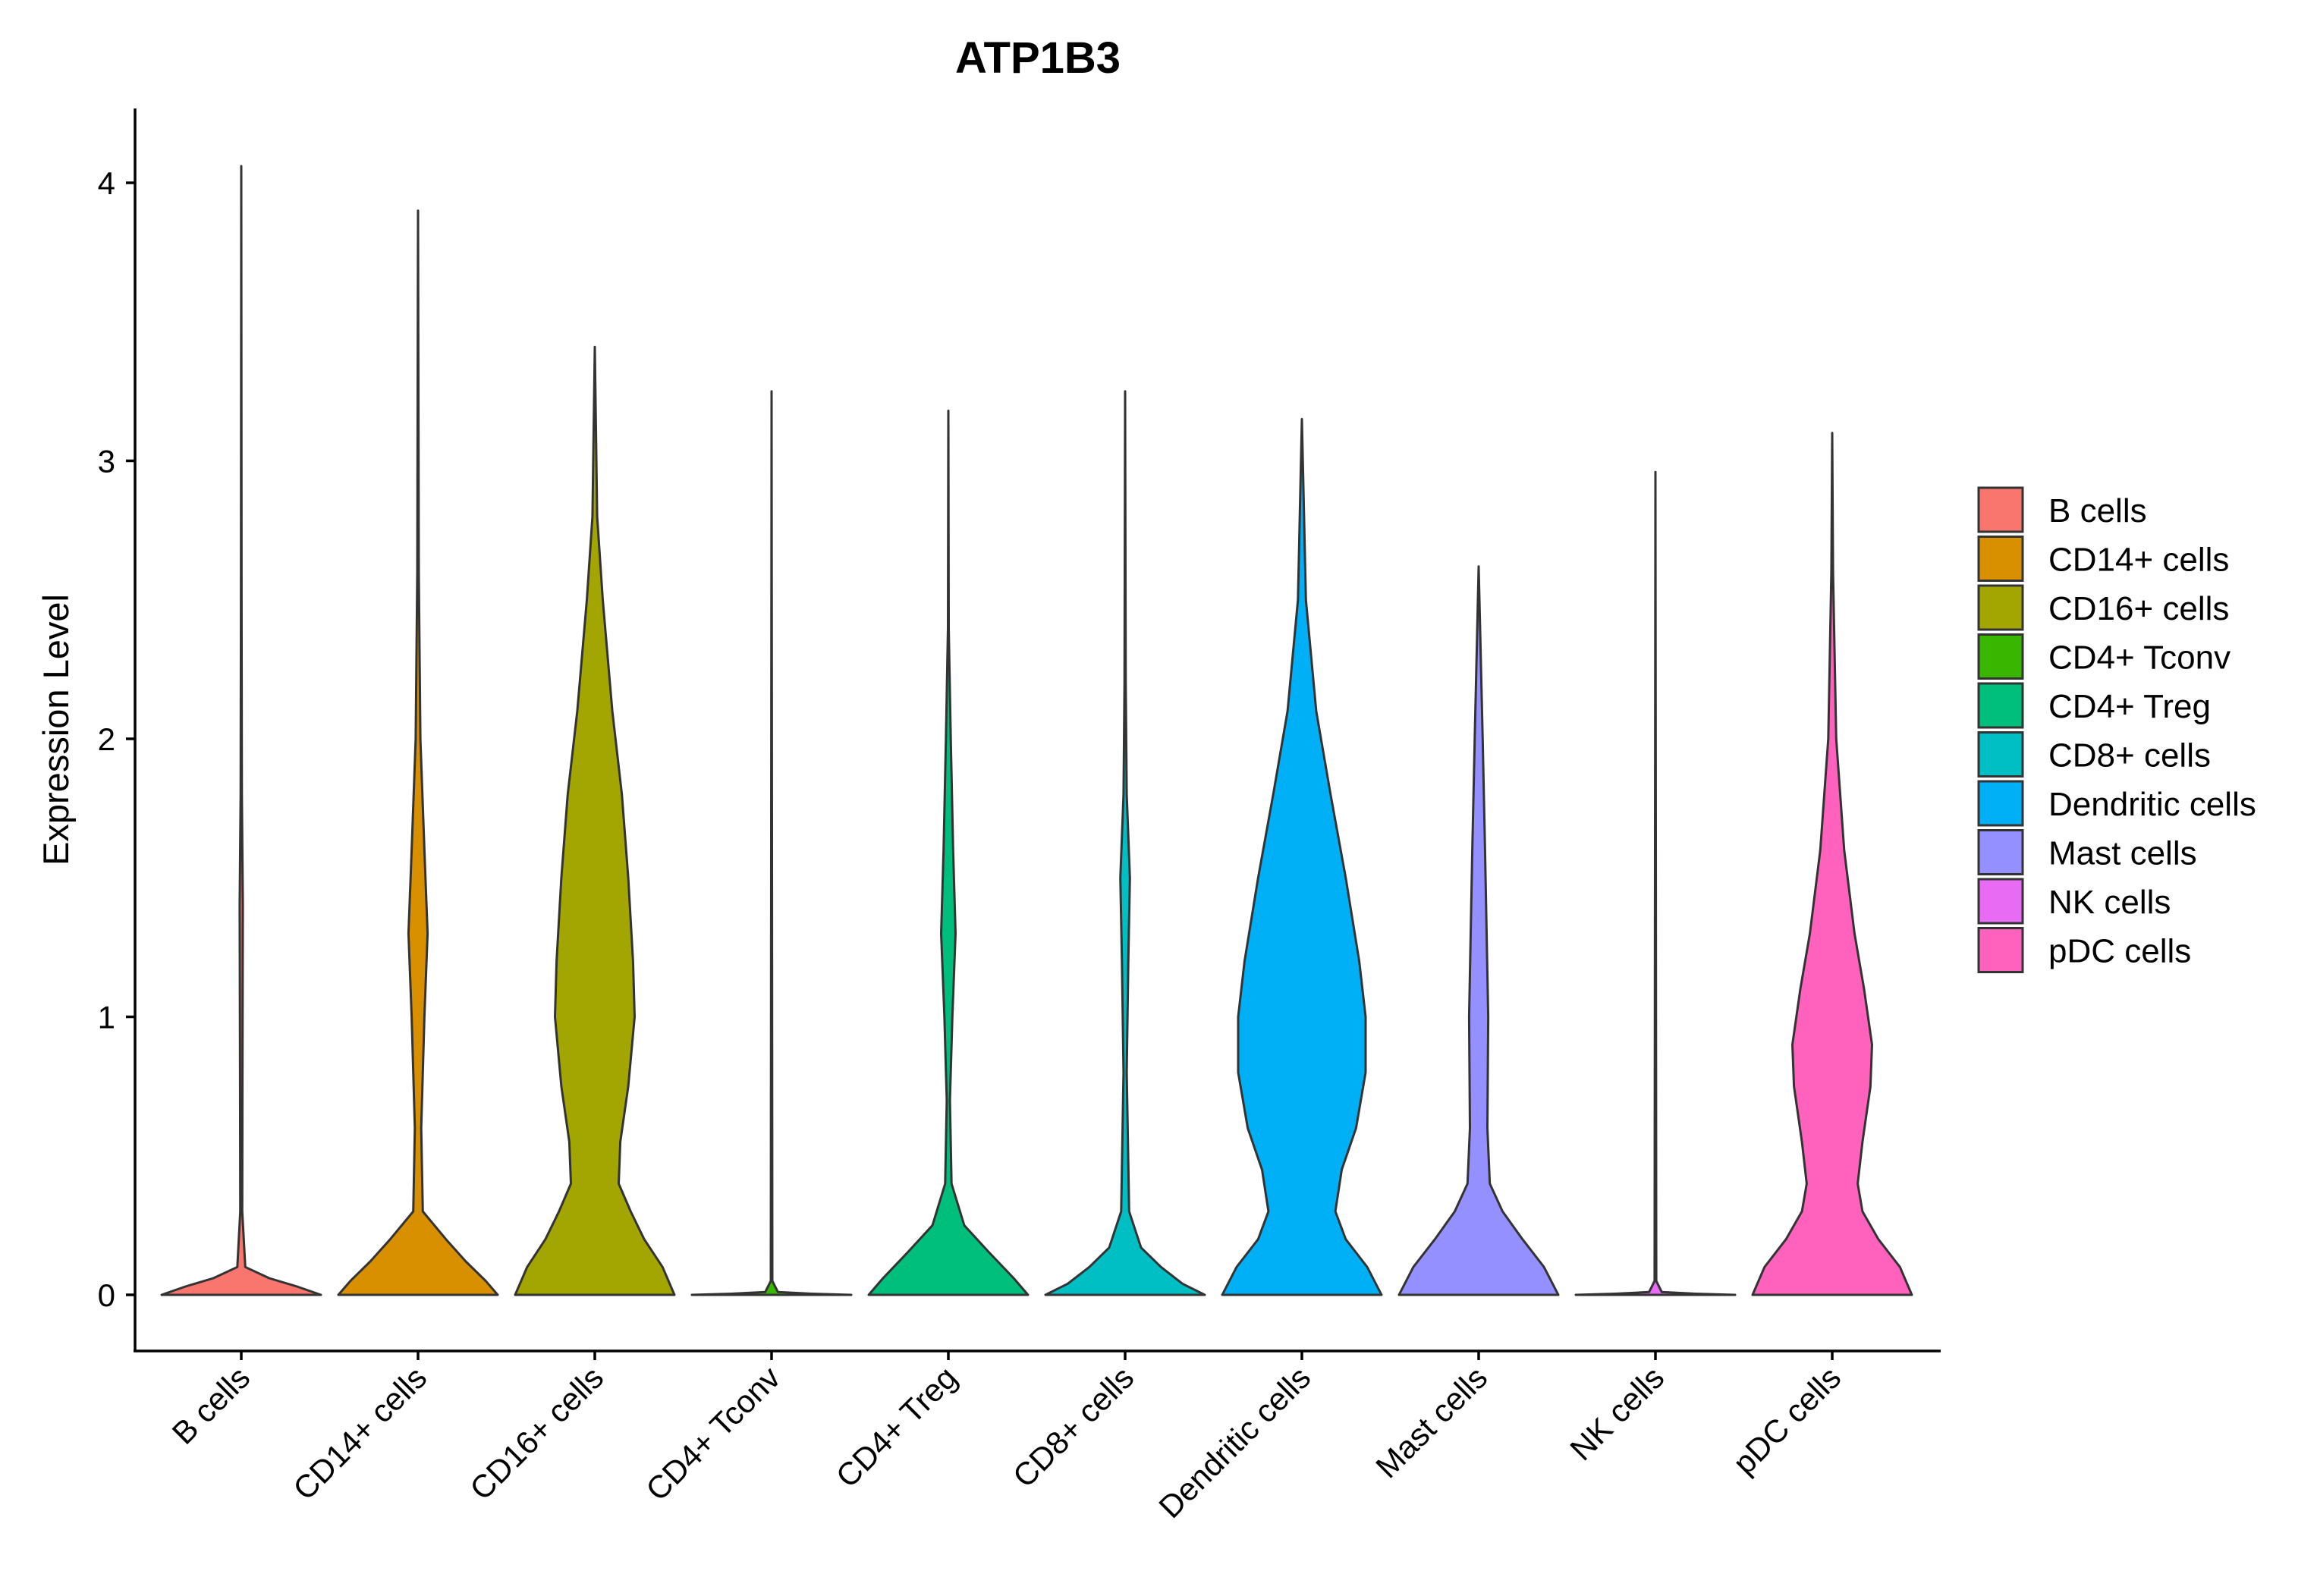 This screenshot has height=1596, width=2317. I want to click on legend-label: CD14+ cells, so click(2138, 560).